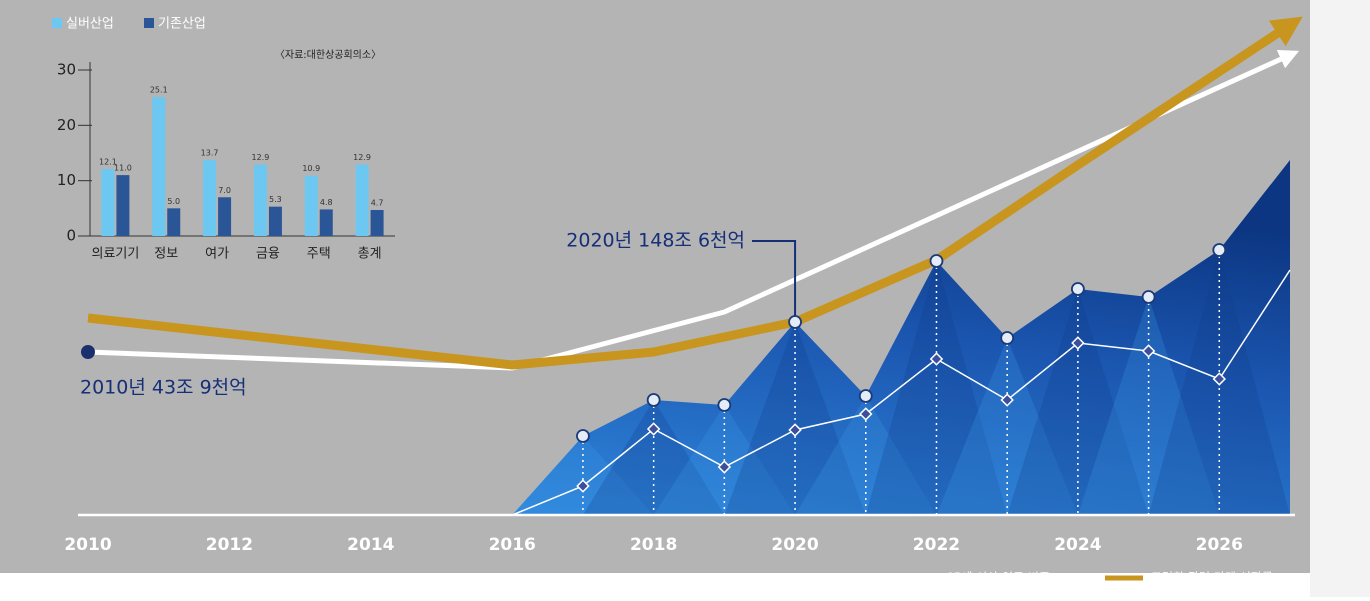 This screenshot has height=601, width=1370. Describe the element at coordinates (370, 545) in the screenshot. I see `x-tick-label: 2014` at that location.